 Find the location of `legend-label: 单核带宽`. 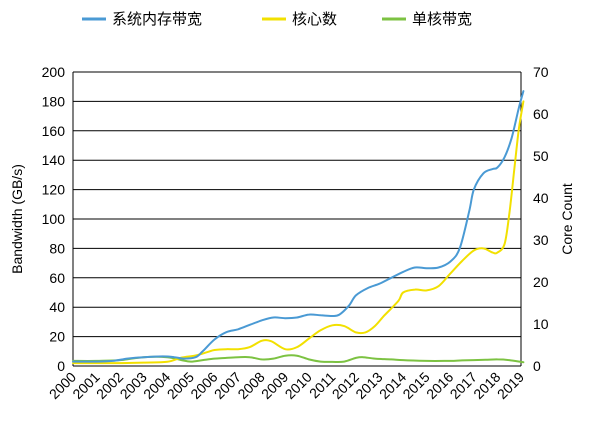

legend-label: 单核带宽 is located at coordinates (442, 19).